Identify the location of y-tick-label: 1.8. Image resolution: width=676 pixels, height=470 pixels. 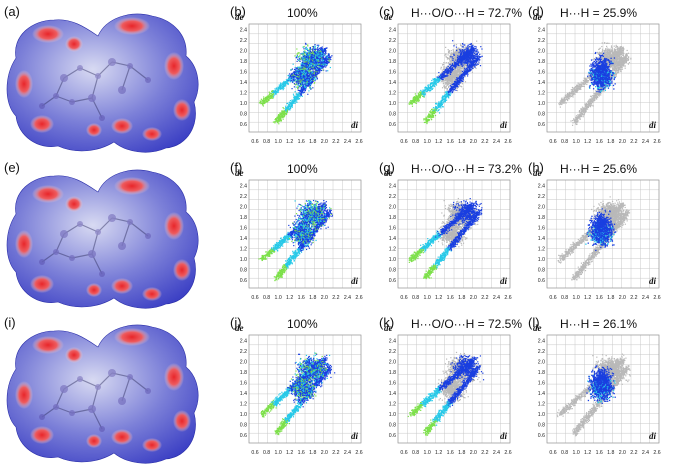
(392, 62).